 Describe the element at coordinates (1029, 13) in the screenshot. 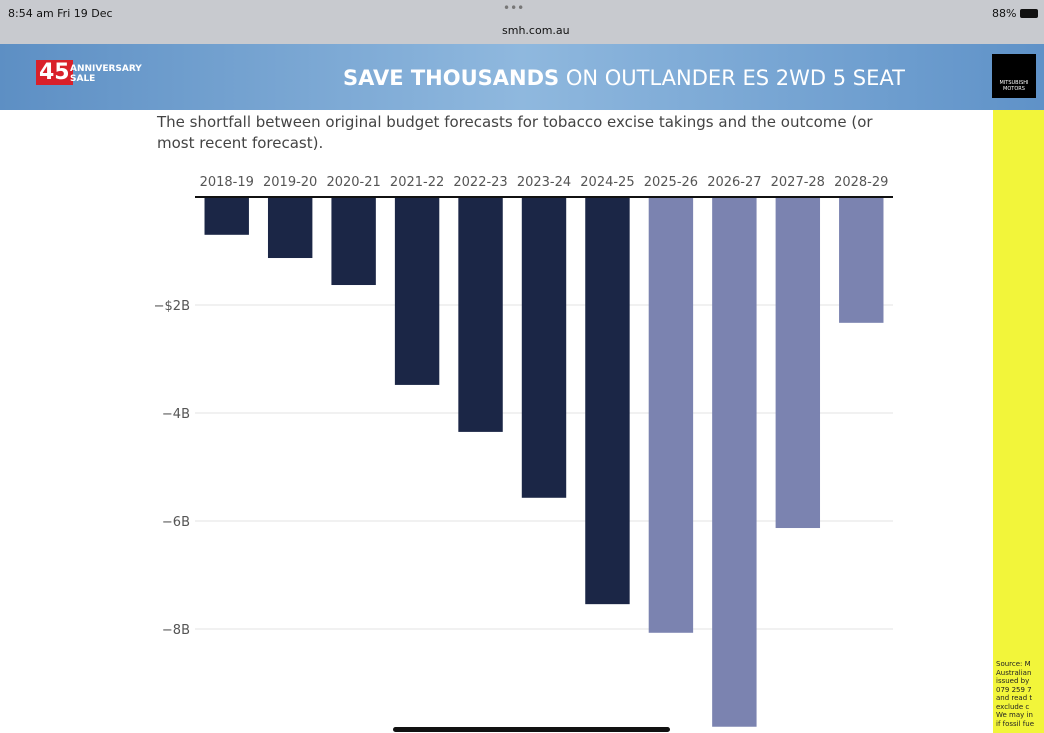

I see `battery-icon` at that location.